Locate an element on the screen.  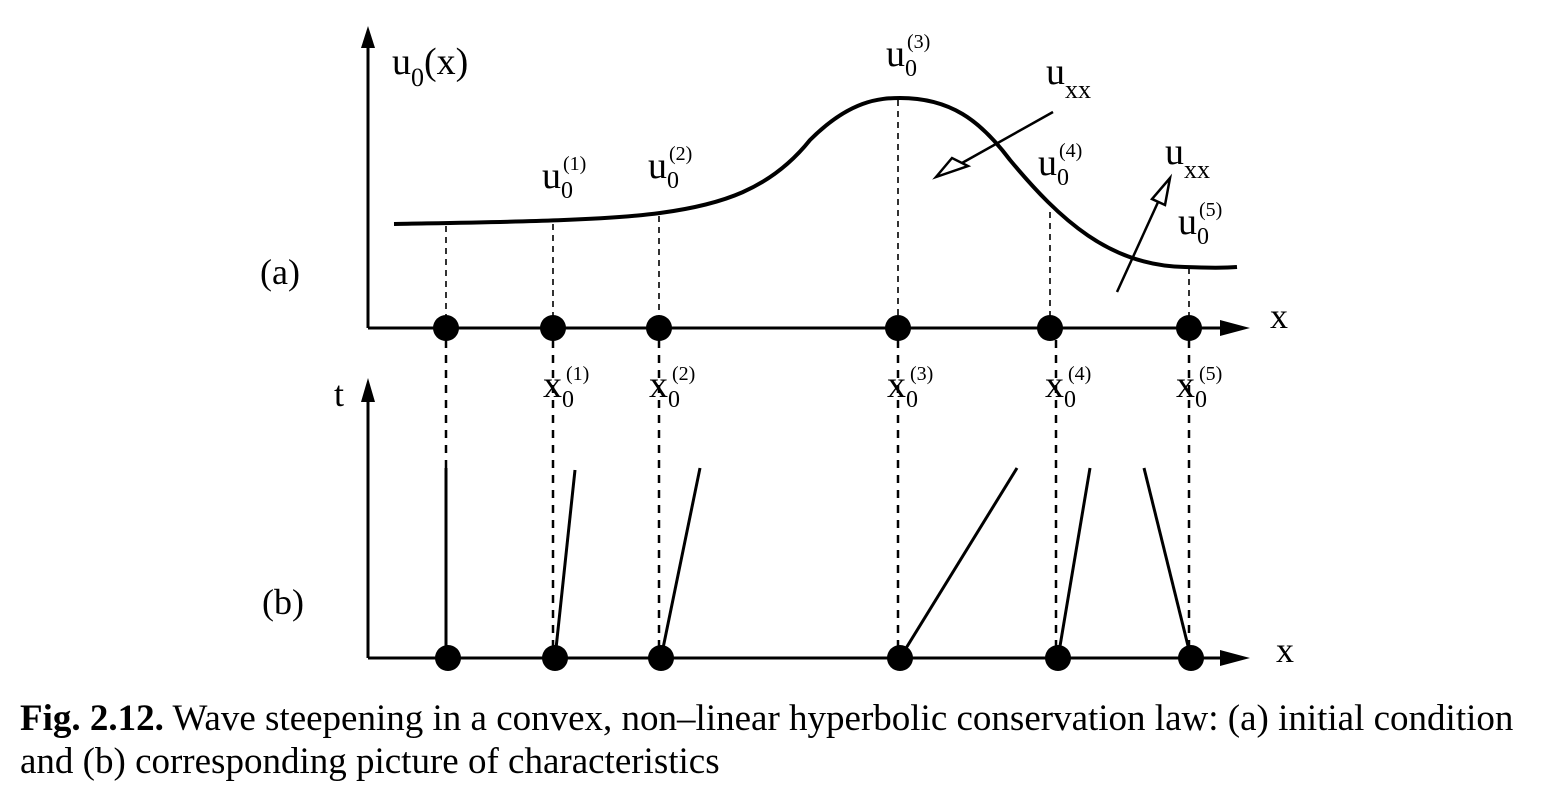
axis-point-label-1-sup: (1) is located at coordinates (577, 374).